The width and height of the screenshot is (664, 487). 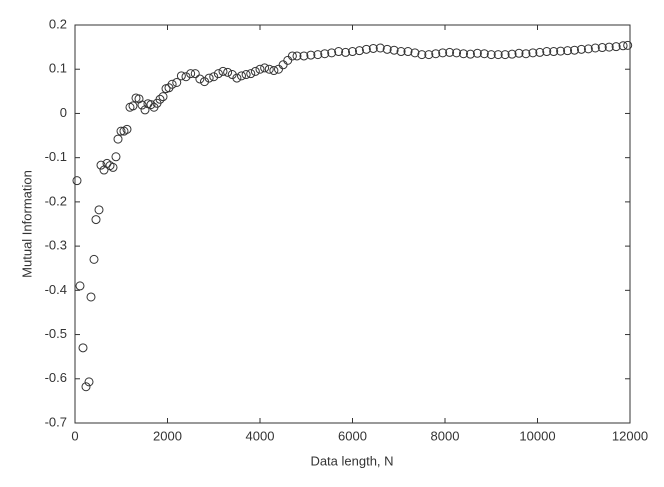 I want to click on x-tick-label: 2000, so click(x=167, y=435).